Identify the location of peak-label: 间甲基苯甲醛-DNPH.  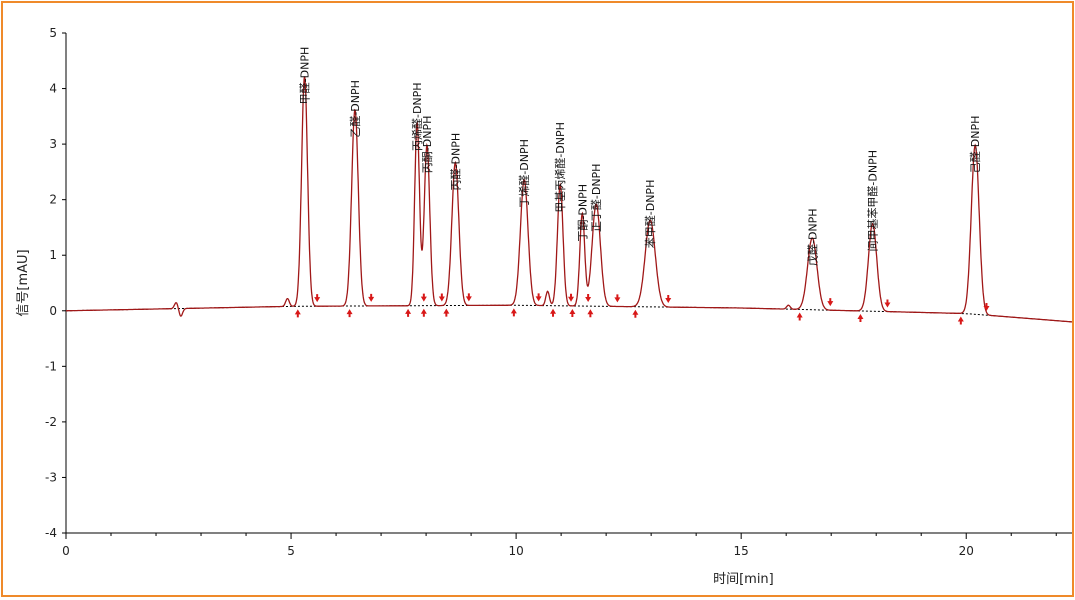
(873, 201).